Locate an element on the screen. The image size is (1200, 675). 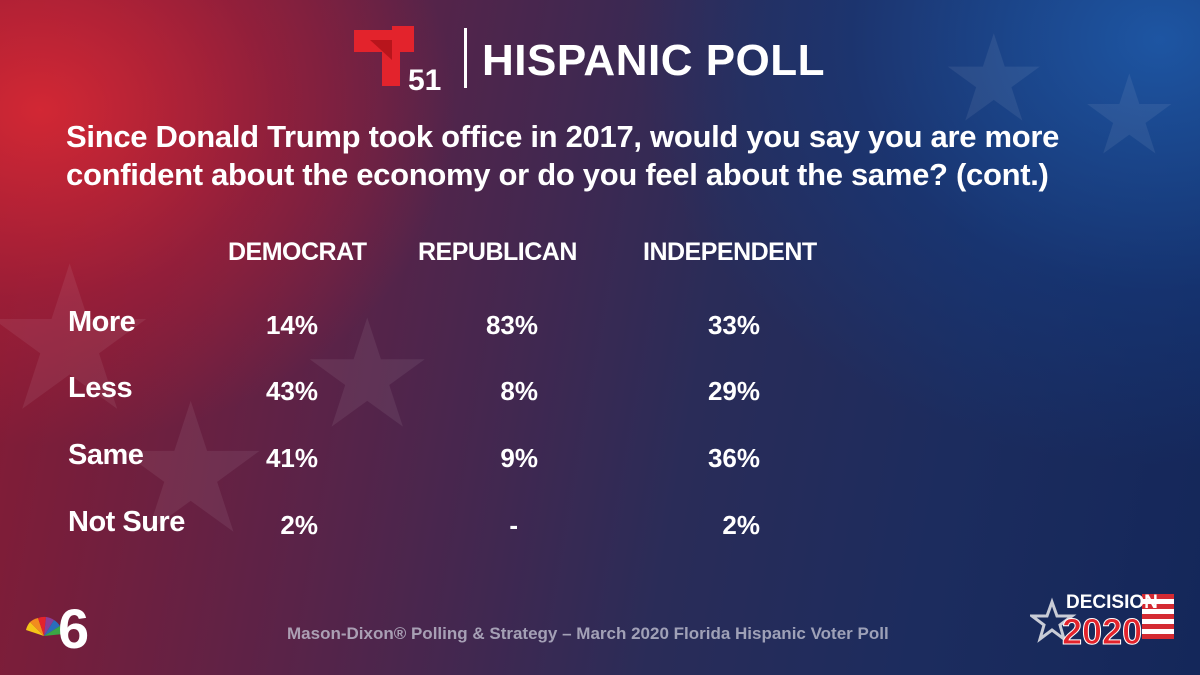
column-header-independent: INDEPENDENT is located at coordinates (730, 252).